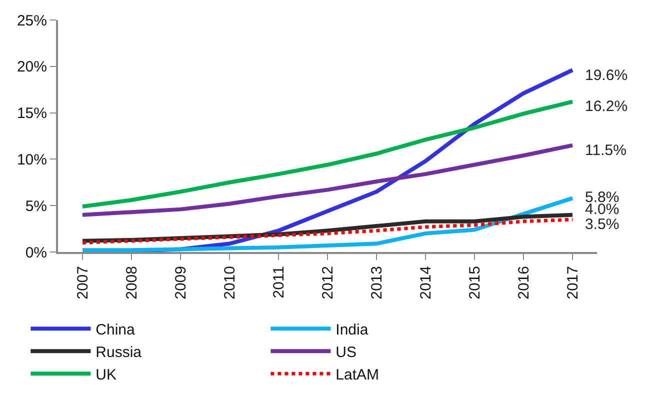 This screenshot has width=672, height=403. Describe the element at coordinates (181, 283) in the screenshot. I see `x-tick-label: 2009` at that location.